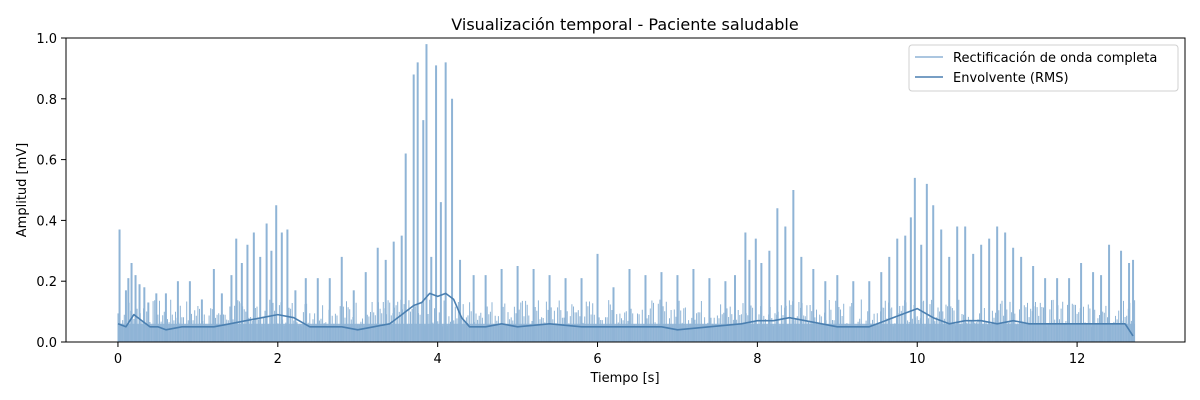 Image resolution: width=1200 pixels, height=400 pixels. What do you see at coordinates (1055, 58) in the screenshot?
I see `legend-label-rectified: Rectificación de onda completa` at bounding box center [1055, 58].